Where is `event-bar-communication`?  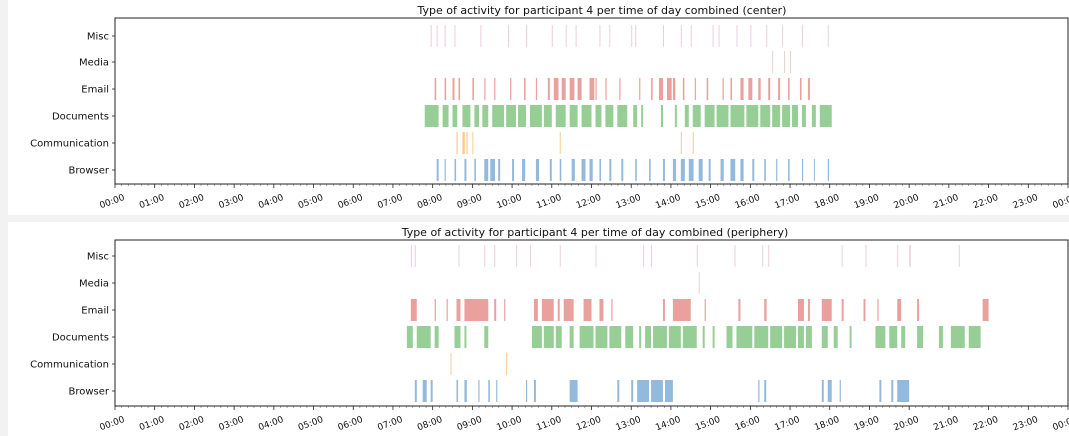 event-bar-communication is located at coordinates (463, 143).